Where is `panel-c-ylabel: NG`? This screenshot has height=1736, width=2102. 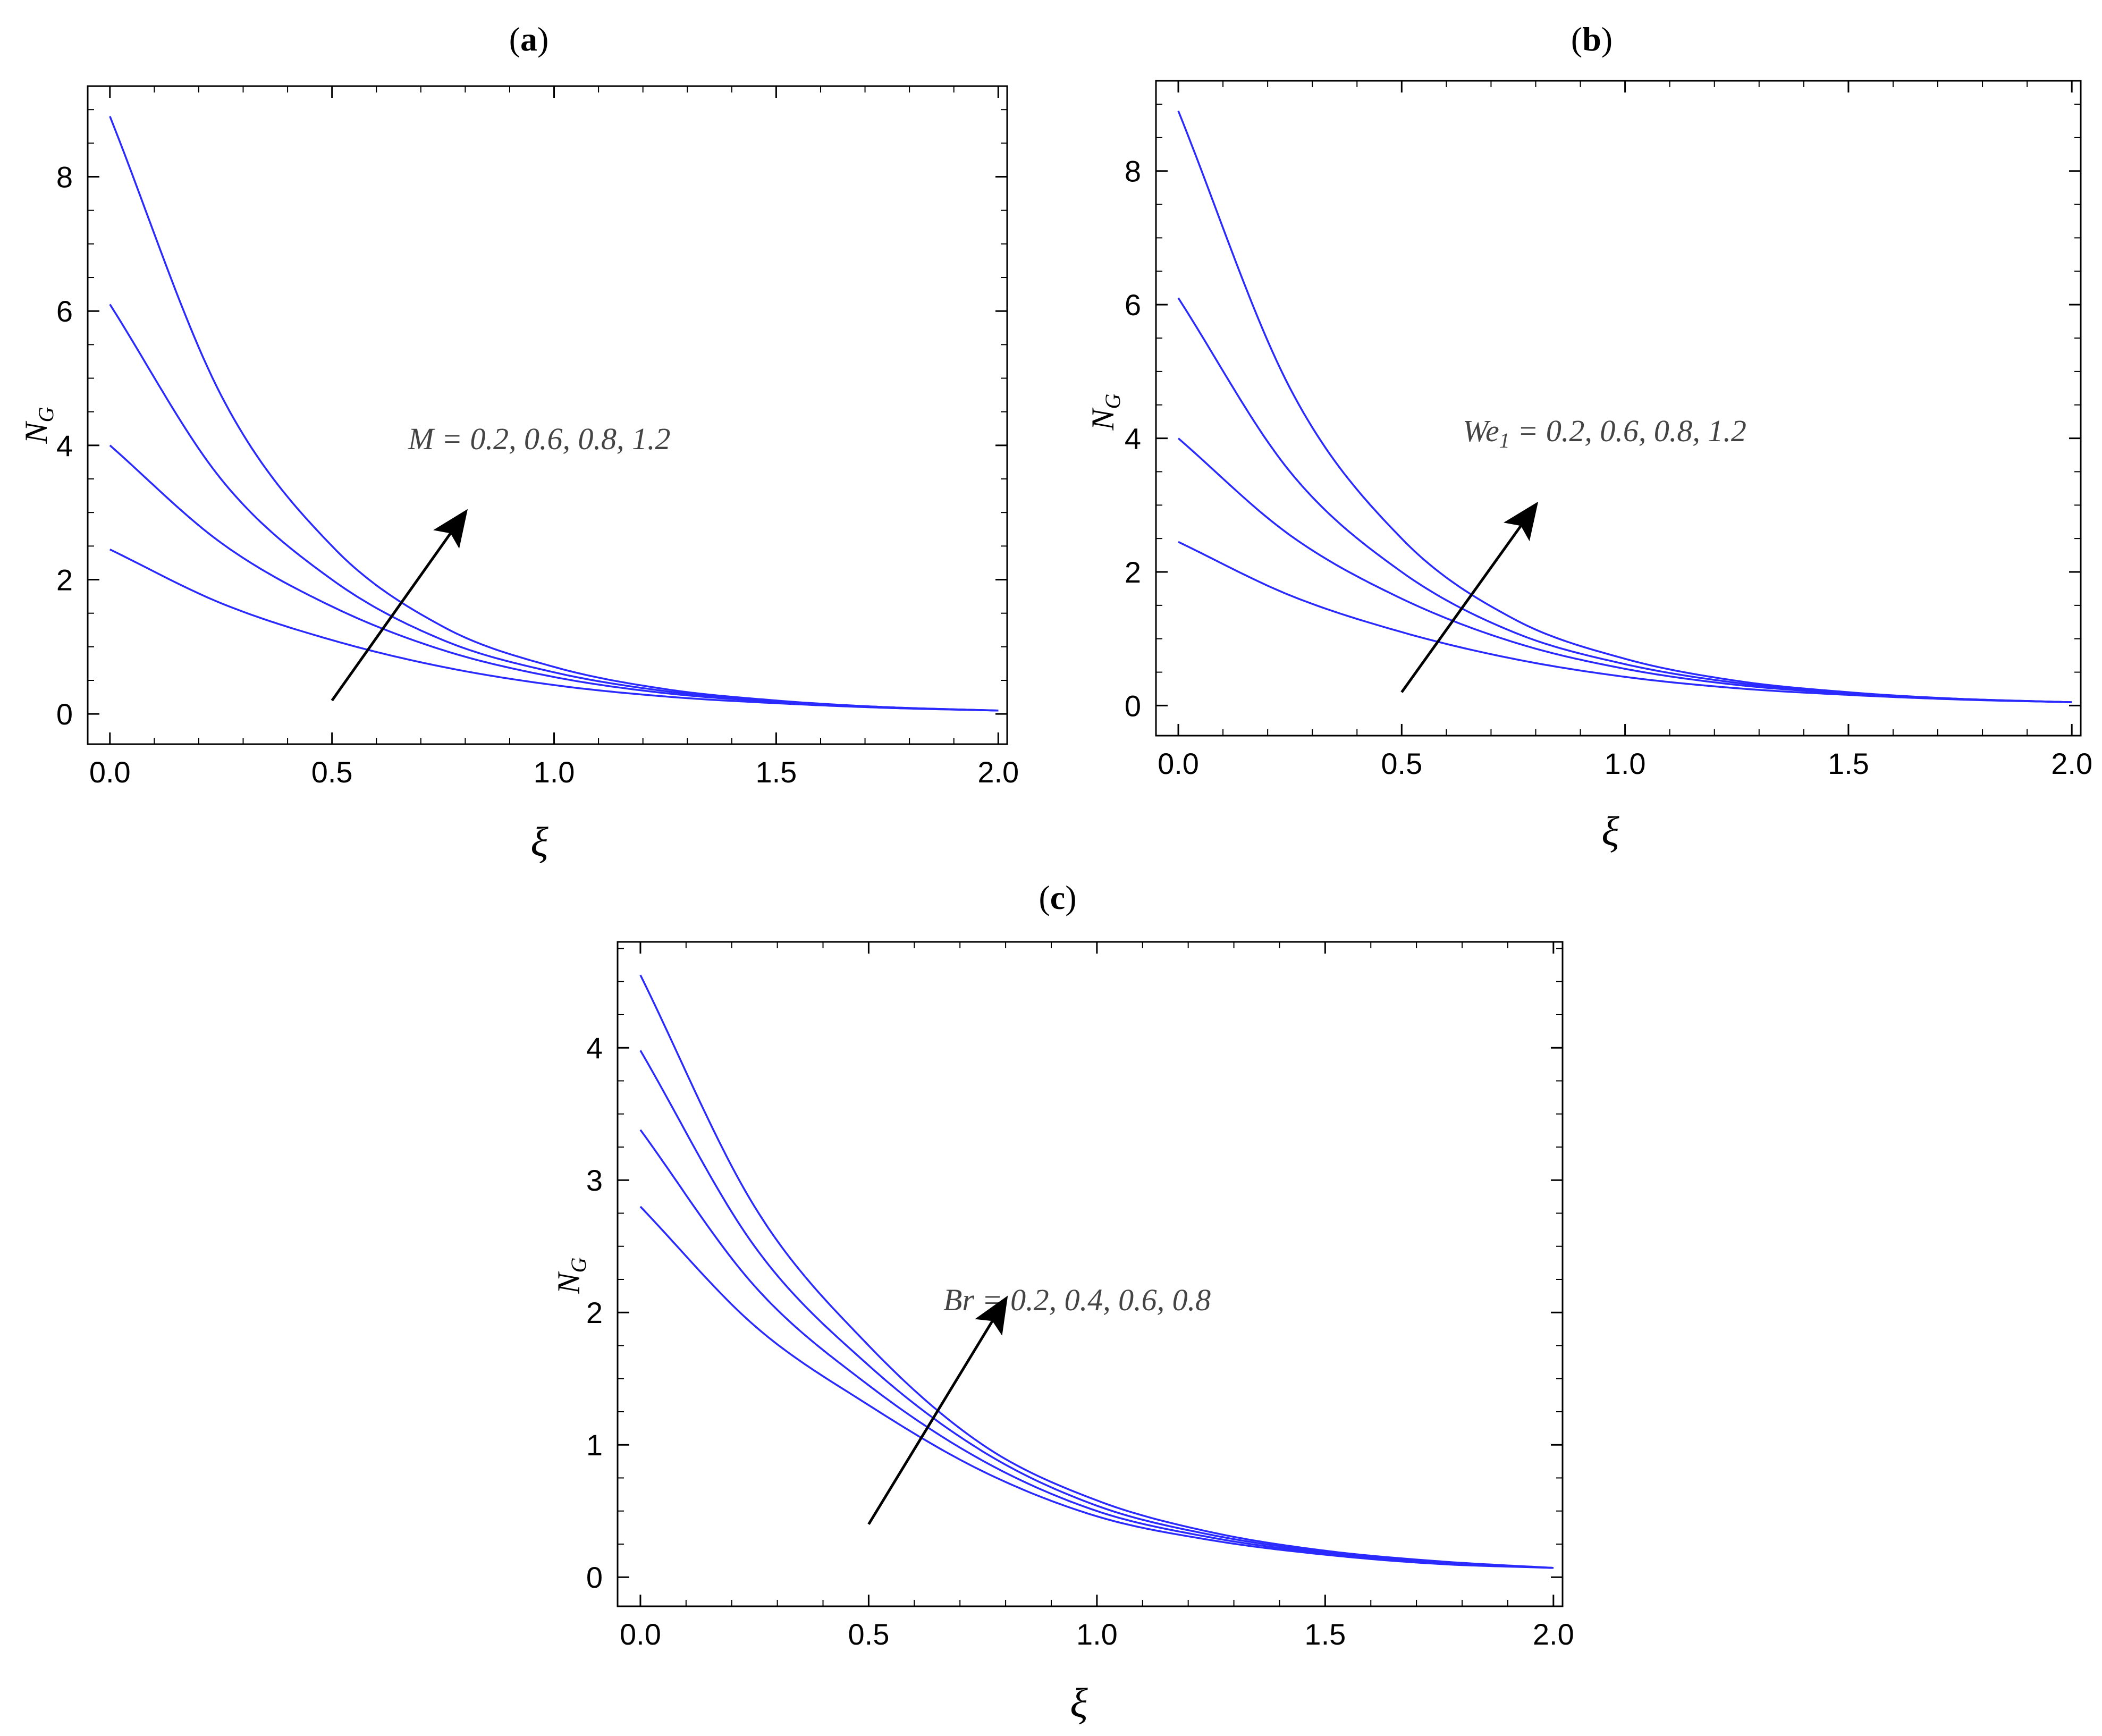
panel-c-ylabel: NG is located at coordinates (570, 1275).